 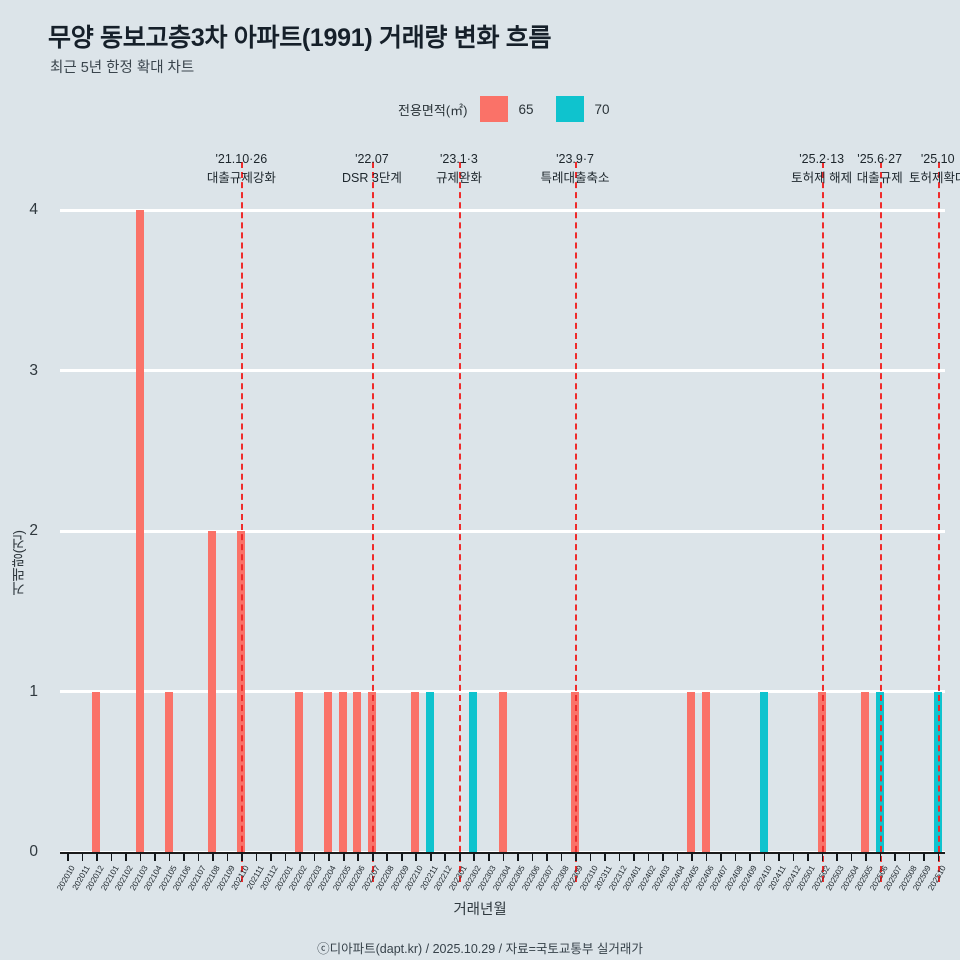 What do you see at coordinates (480, 910) in the screenshot?
I see `x-axis-title: 거래년월` at bounding box center [480, 910].